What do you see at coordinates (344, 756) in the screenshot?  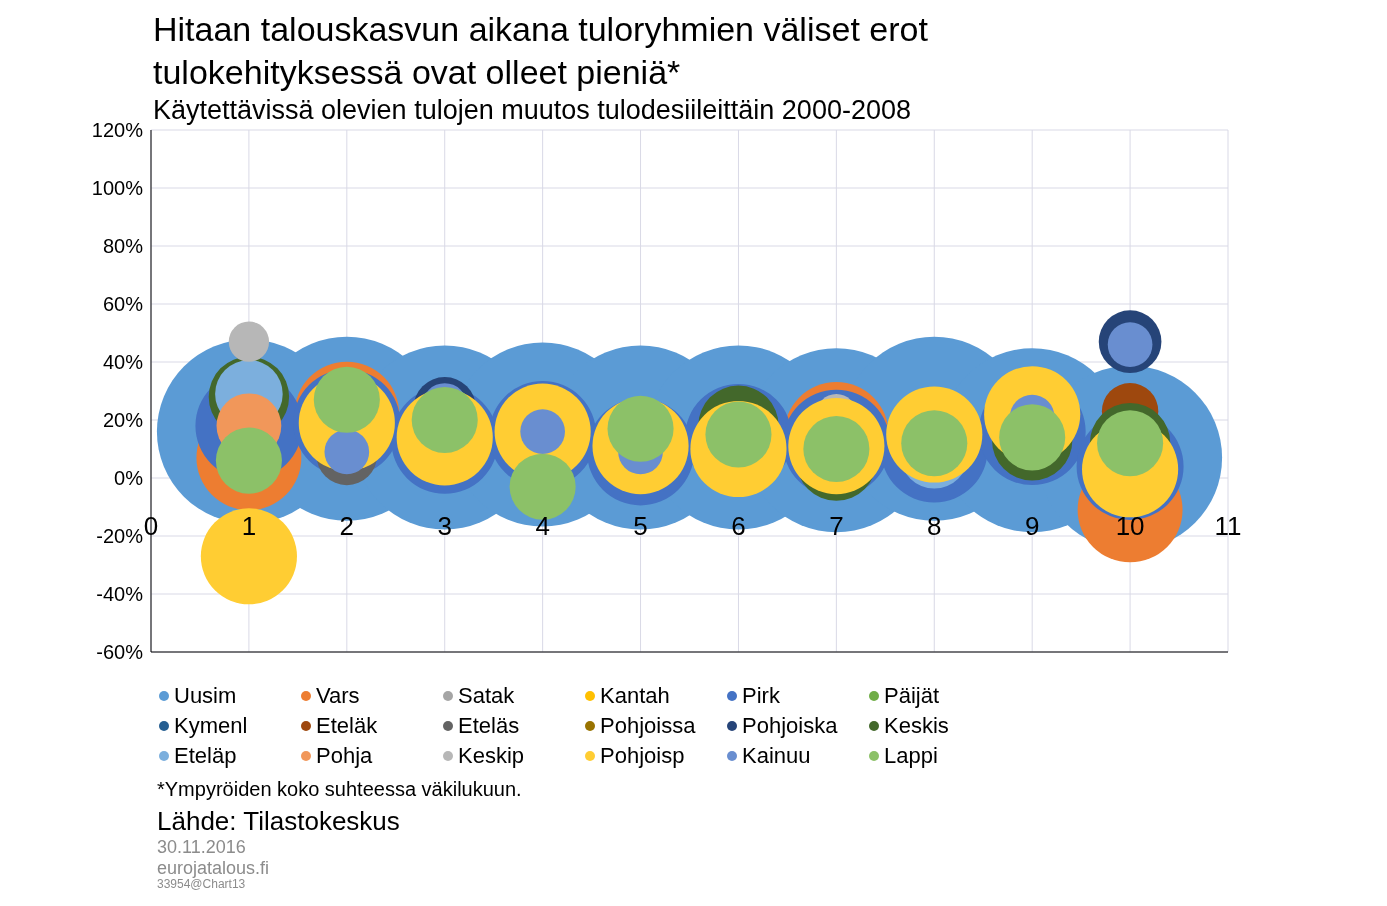 I see `legend-label: Pohja` at bounding box center [344, 756].